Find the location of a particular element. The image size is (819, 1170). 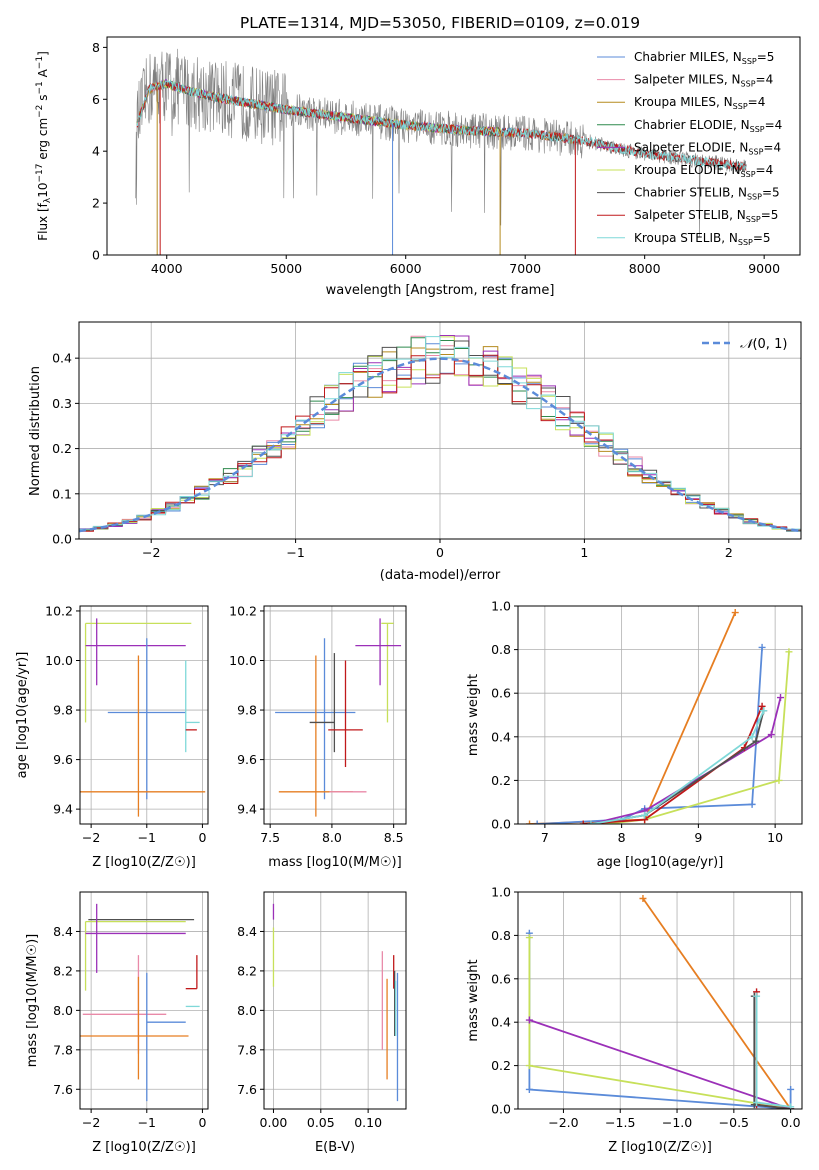

y-tick-label: 0.8 is located at coordinates (501, 935).